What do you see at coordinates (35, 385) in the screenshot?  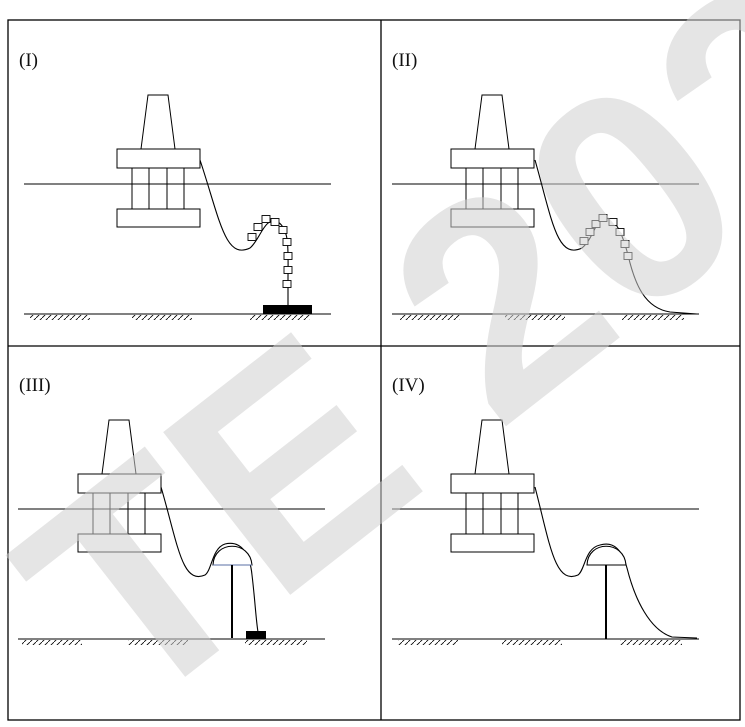 I see `panel-3-label: (III)` at bounding box center [35, 385].